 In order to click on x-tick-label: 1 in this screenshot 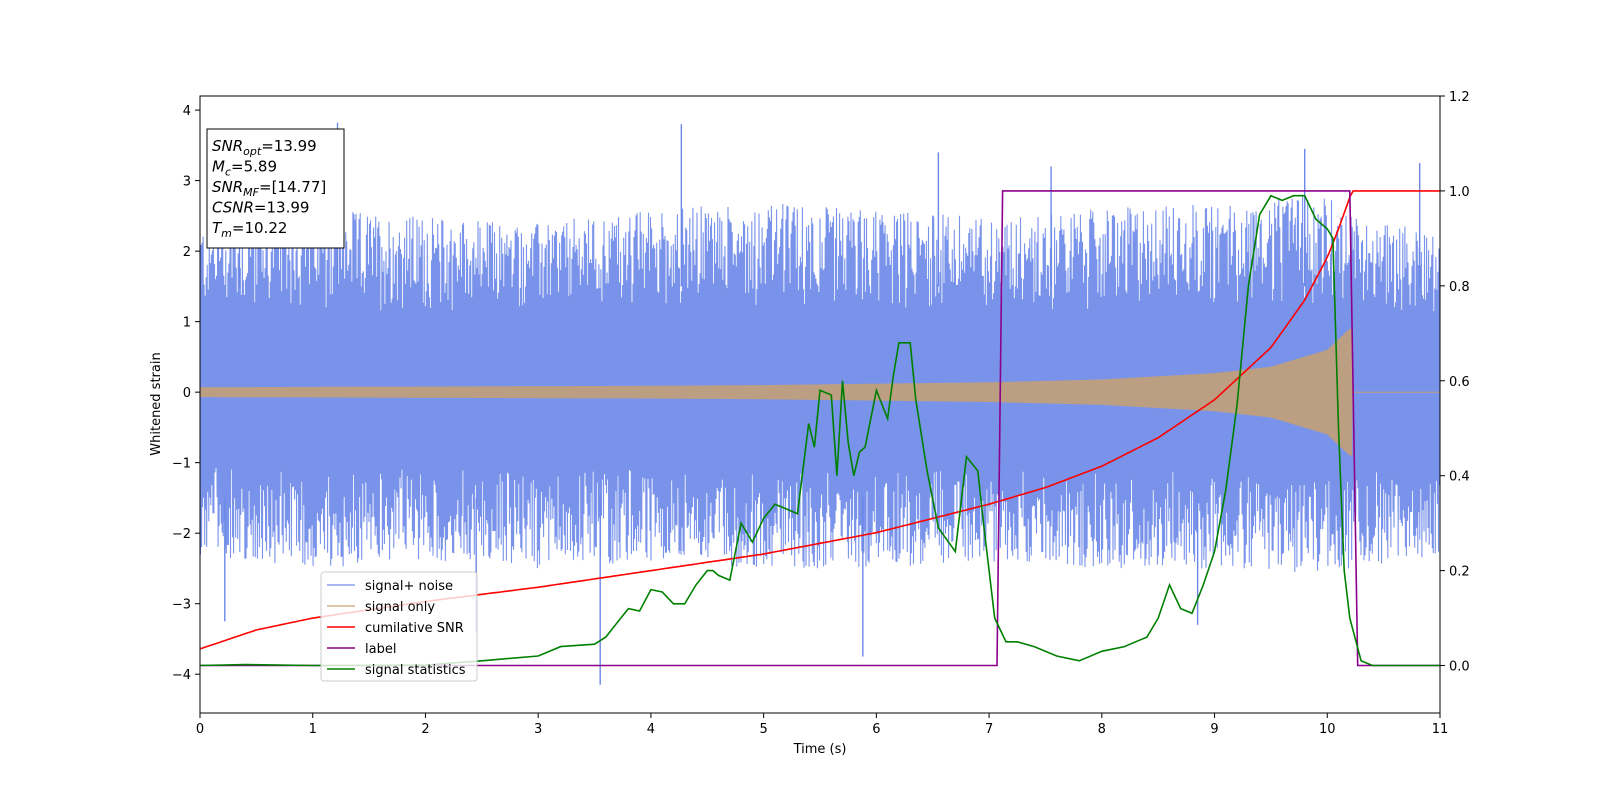, I will do `click(313, 729)`.